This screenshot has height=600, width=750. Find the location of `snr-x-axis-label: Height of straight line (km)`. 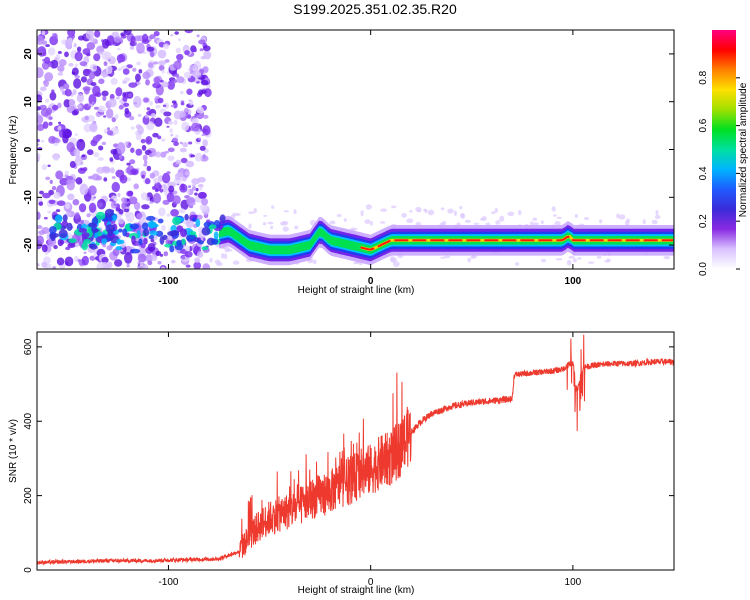

snr-x-axis-label: Height of straight line (km) is located at coordinates (356, 590).